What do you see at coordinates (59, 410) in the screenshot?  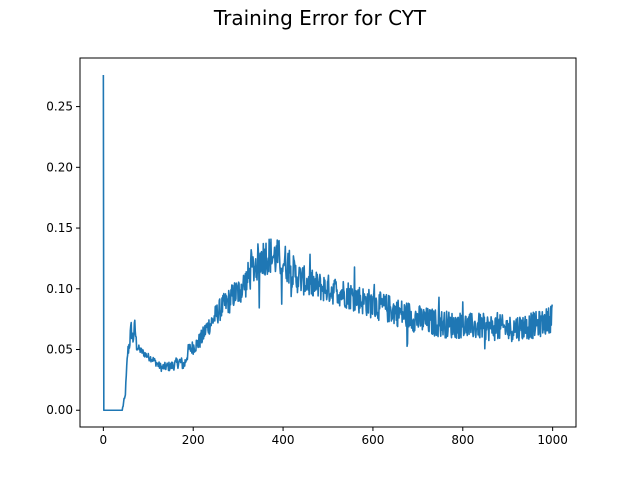 I see `y-tick-label: 0.00` at bounding box center [59, 410].